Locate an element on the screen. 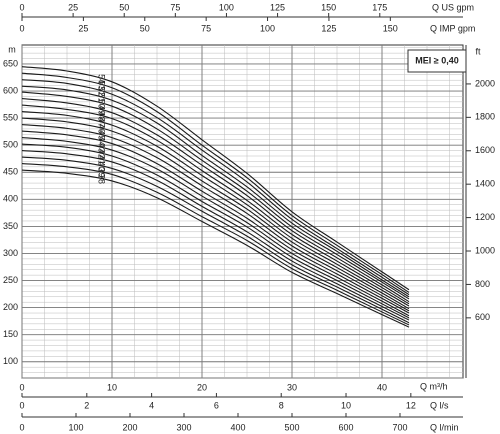 This screenshot has height=434, width=500. y-tick-label: 600 is located at coordinates (10, 90).